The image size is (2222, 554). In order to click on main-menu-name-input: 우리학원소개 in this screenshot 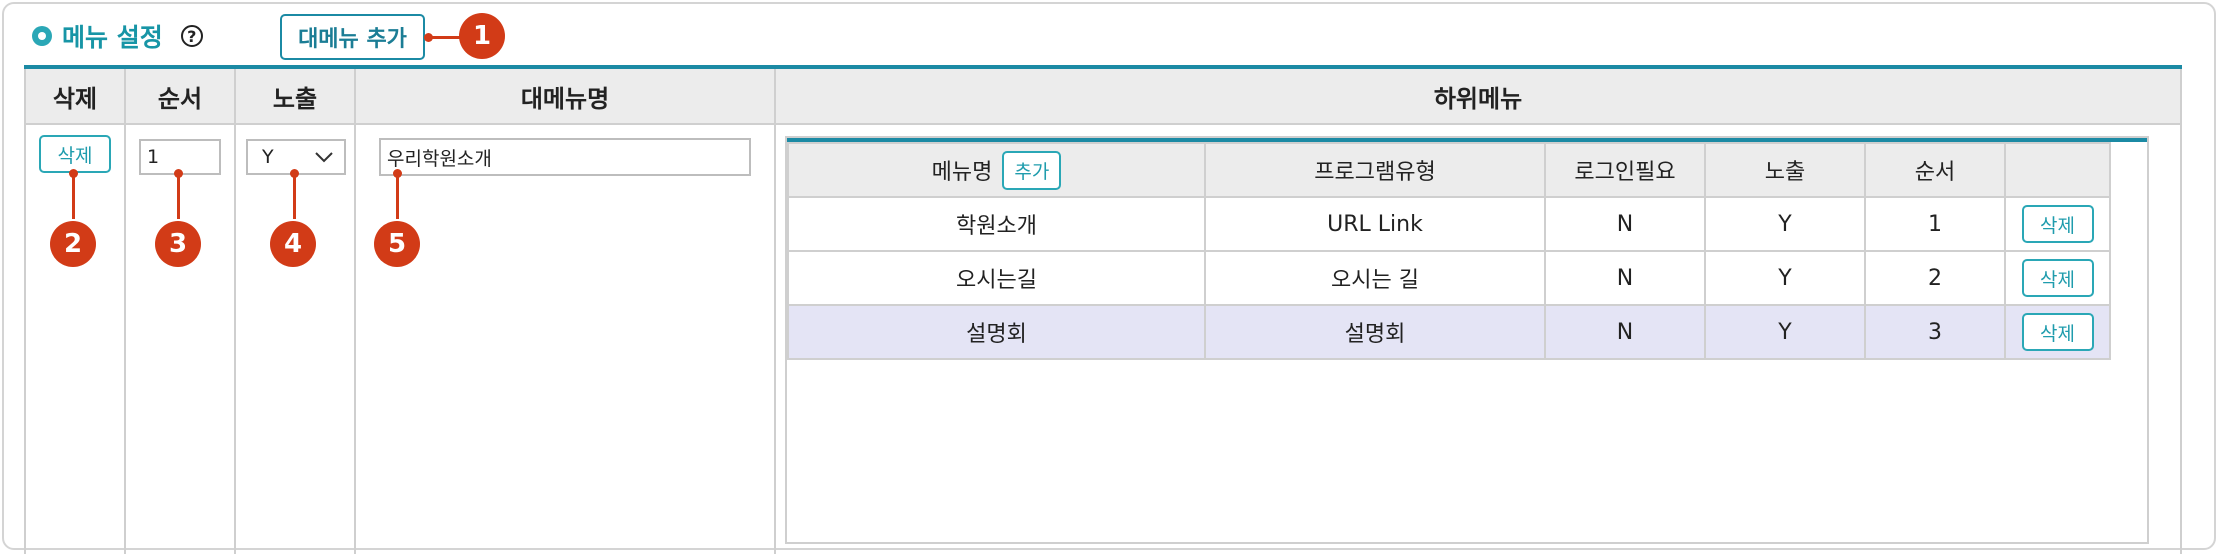, I will do `click(565, 157)`.